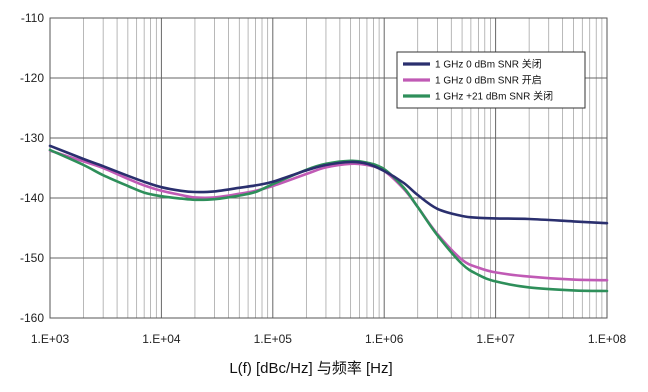 The image size is (648, 392). Describe the element at coordinates (488, 64) in the screenshot. I see `legend-label-1: 1 GHz 0 dBm SNR 关闭` at that location.